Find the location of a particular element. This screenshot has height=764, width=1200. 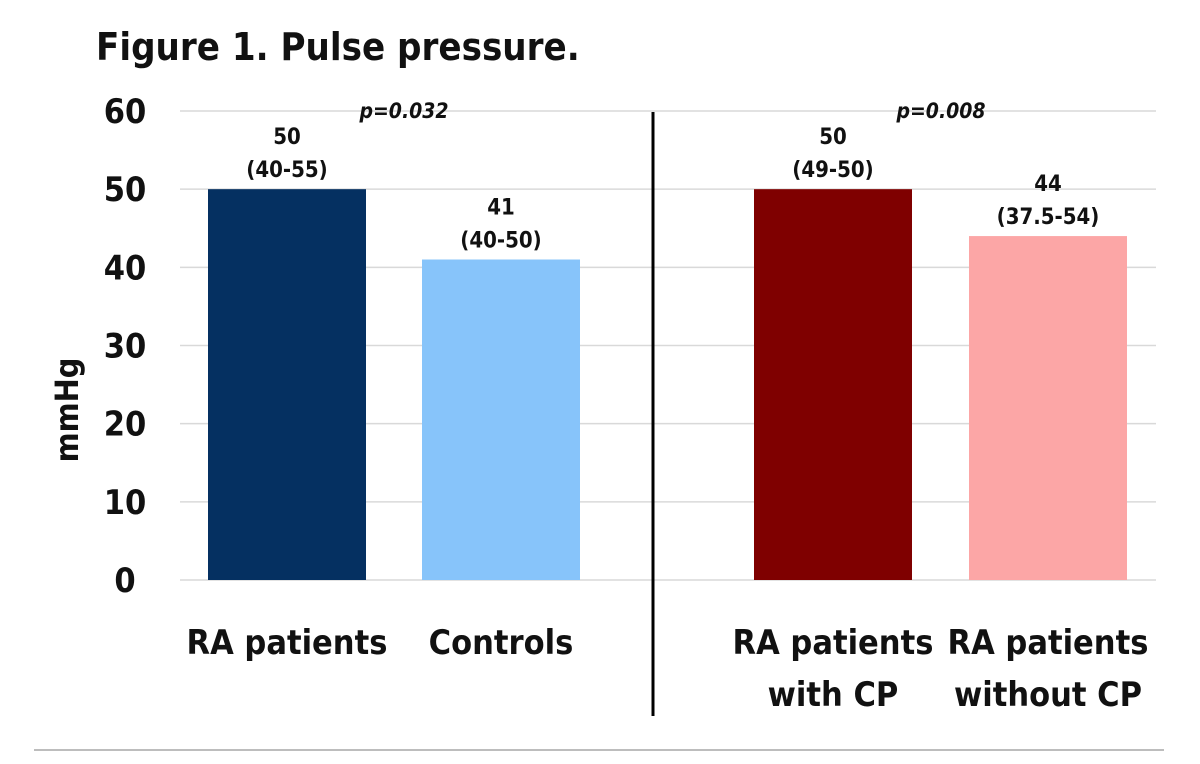

y-tick-label: 10 is located at coordinates (125, 503).